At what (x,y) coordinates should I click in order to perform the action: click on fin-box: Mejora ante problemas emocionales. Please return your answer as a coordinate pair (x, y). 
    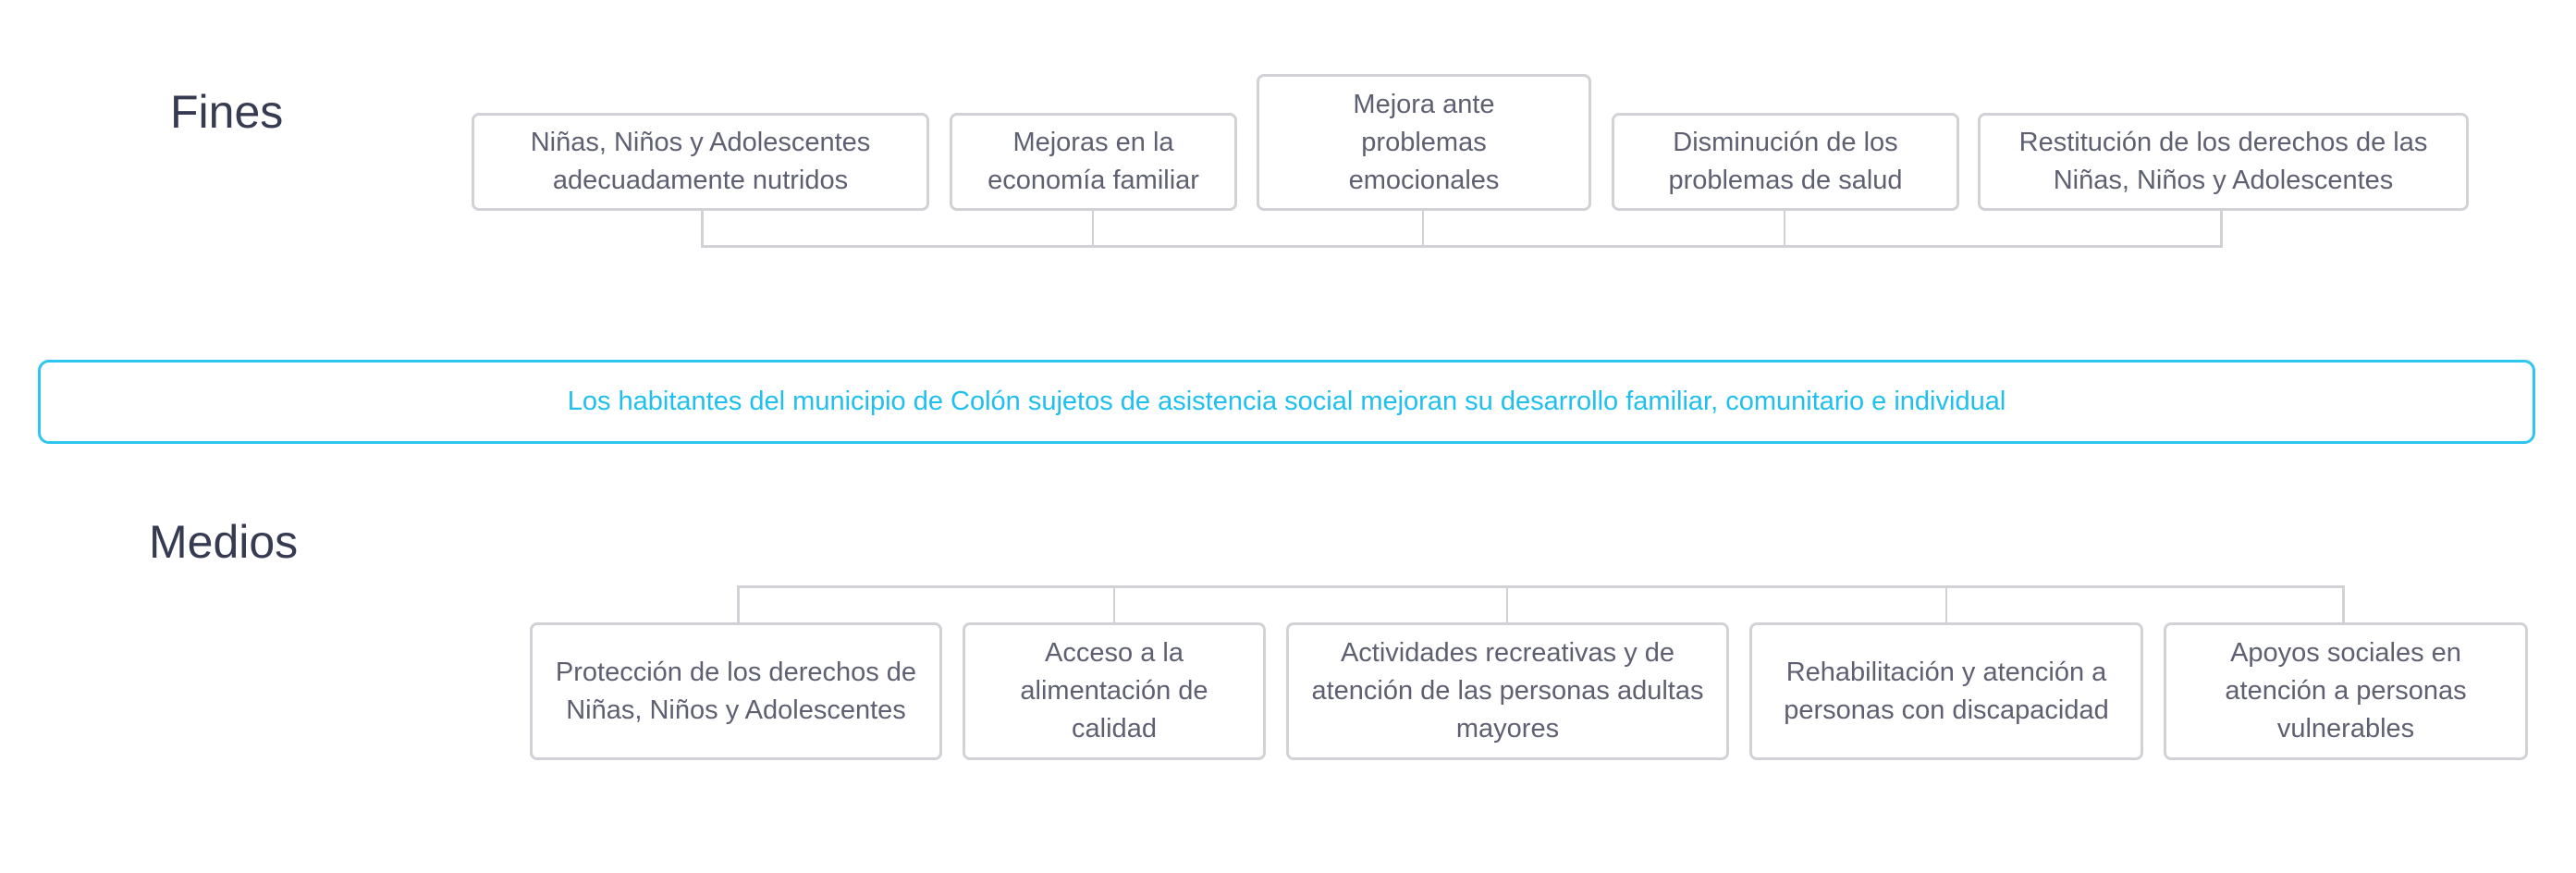
    Looking at the image, I should click on (1424, 142).